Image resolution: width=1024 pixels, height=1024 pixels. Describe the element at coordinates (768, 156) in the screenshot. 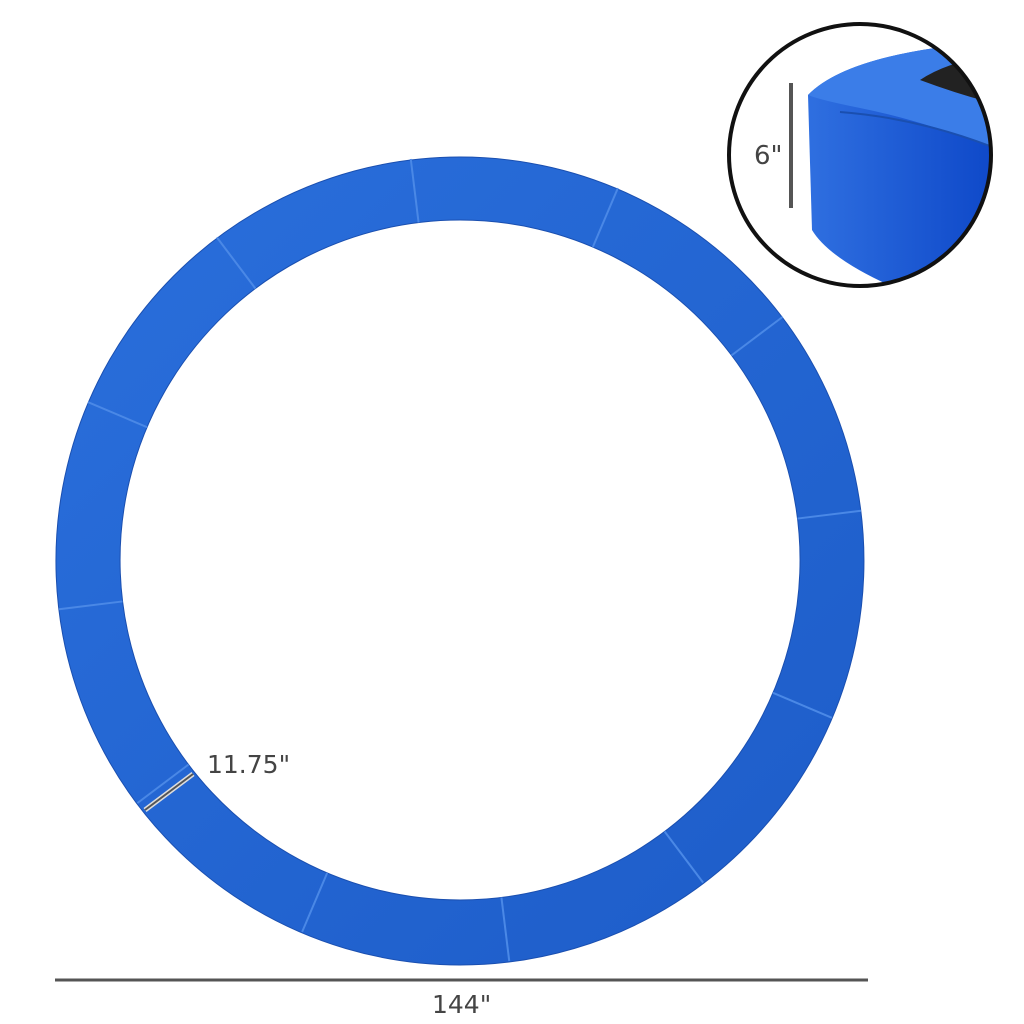

I see `height-label: 6"` at that location.